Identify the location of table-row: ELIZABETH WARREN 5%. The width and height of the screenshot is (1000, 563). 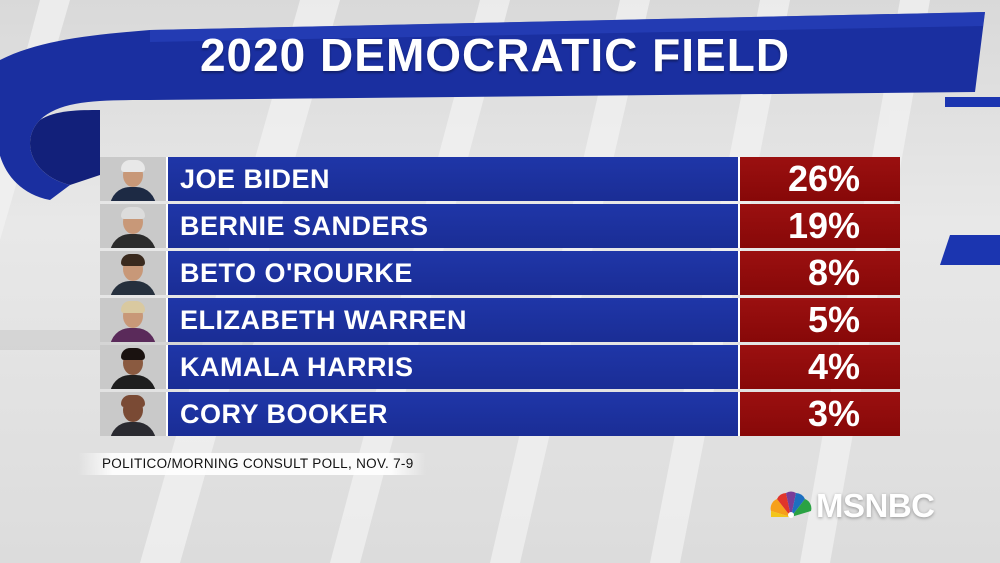
(500, 320).